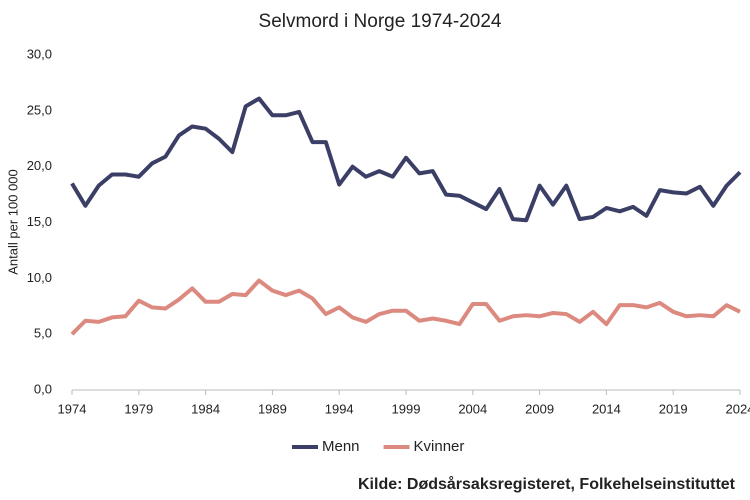  I want to click on x-tick-label: 2019, so click(673, 408).